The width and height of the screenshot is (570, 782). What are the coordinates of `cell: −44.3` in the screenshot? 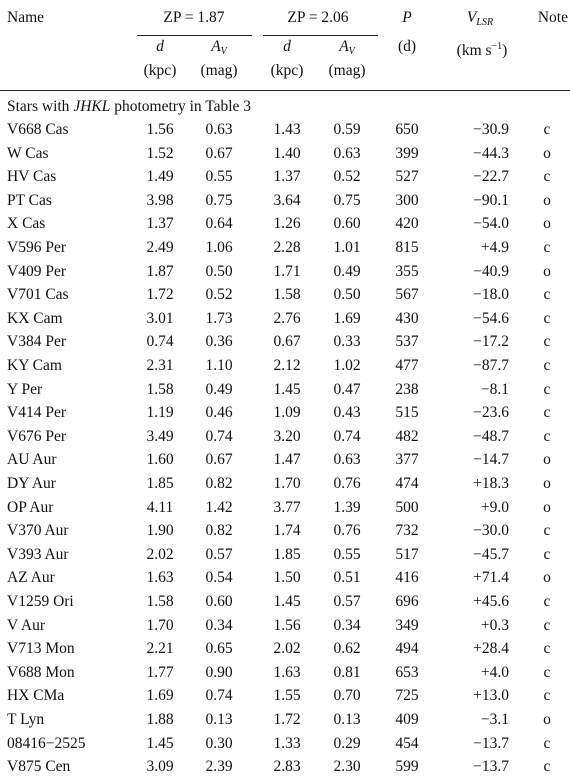 It's located at (491, 153).